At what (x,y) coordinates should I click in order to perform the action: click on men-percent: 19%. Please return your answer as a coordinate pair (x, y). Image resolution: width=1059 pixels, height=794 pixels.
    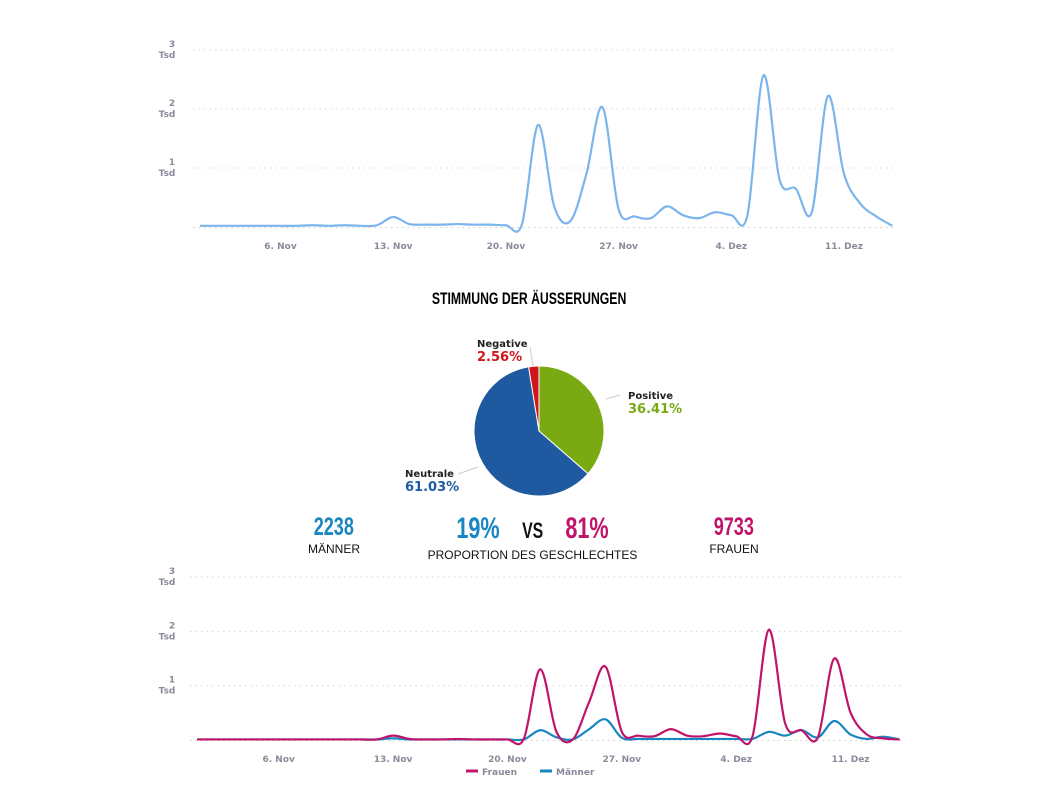
    Looking at the image, I should click on (478, 528).